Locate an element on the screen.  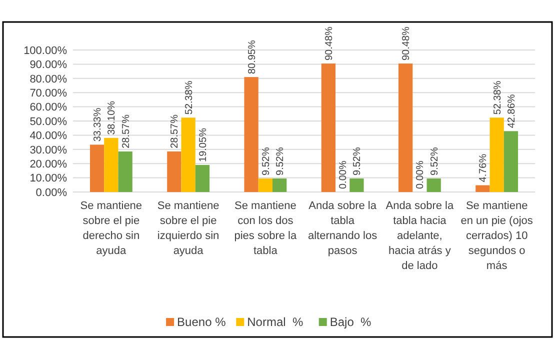
y-tick-label: 70.00% is located at coordinates (49, 93).